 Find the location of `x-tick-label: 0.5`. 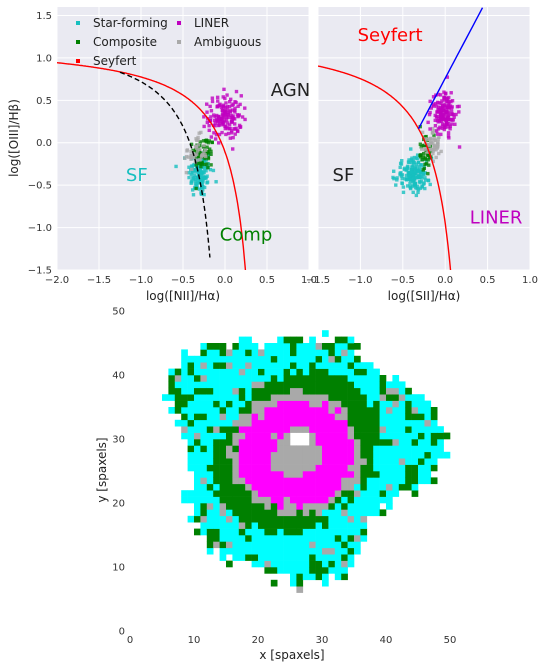

x-tick-label: 0.5 is located at coordinates (488, 280).